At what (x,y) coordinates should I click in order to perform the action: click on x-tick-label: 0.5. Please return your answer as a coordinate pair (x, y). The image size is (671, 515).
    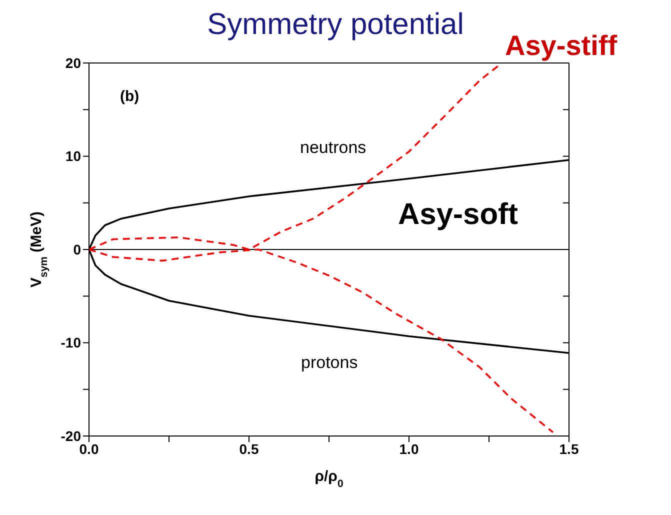
    Looking at the image, I should click on (249, 448).